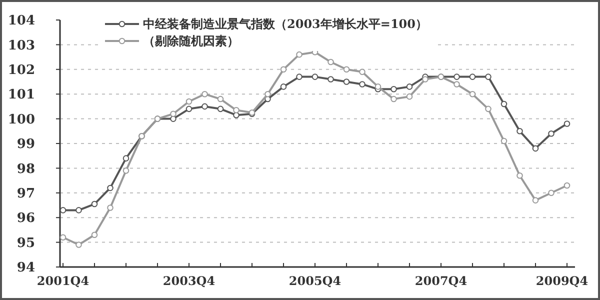  Describe the element at coordinates (189, 281) in the screenshot. I see `x-tick-label: 2003Q4` at that location.